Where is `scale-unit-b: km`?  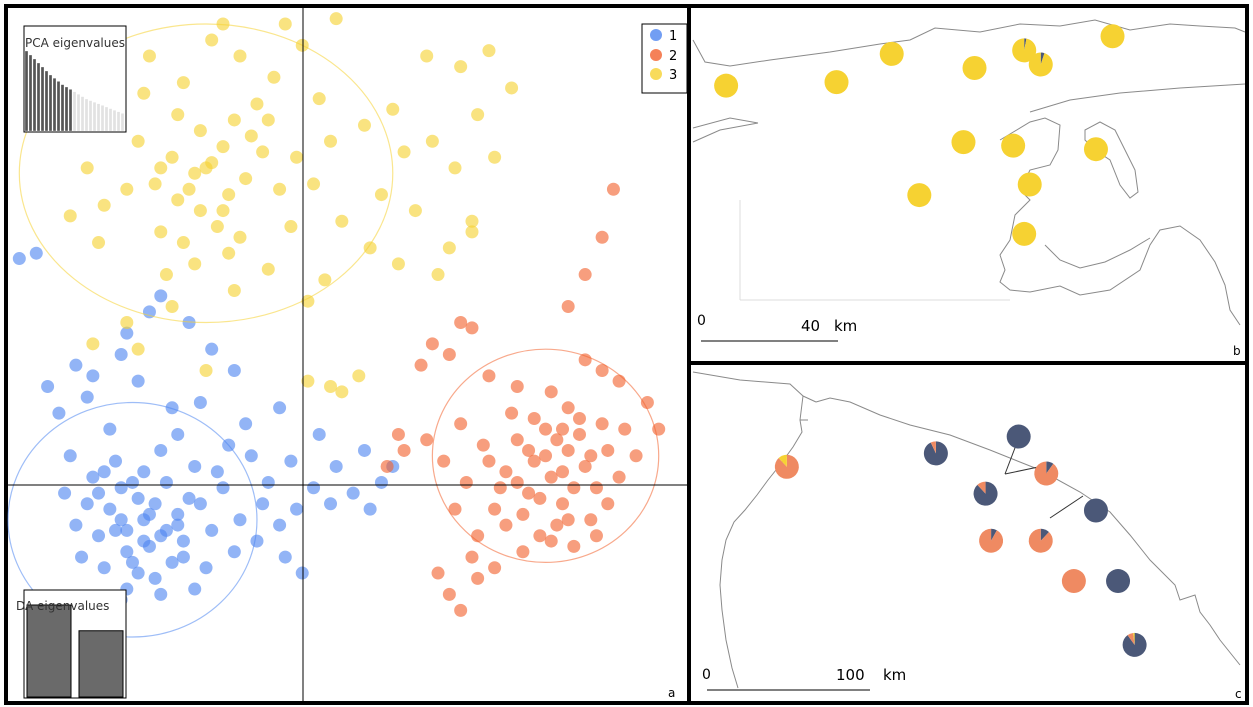
scale-unit-b: km is located at coordinates (845, 326).